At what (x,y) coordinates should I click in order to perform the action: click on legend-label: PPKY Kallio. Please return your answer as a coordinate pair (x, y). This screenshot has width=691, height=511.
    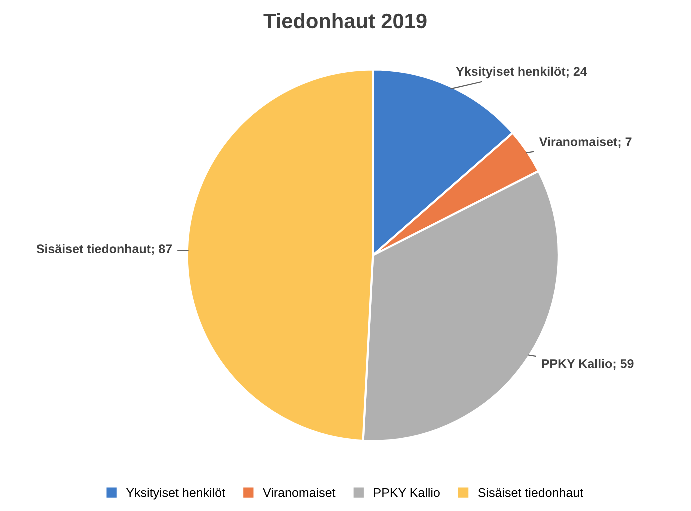
    Looking at the image, I should click on (407, 493).